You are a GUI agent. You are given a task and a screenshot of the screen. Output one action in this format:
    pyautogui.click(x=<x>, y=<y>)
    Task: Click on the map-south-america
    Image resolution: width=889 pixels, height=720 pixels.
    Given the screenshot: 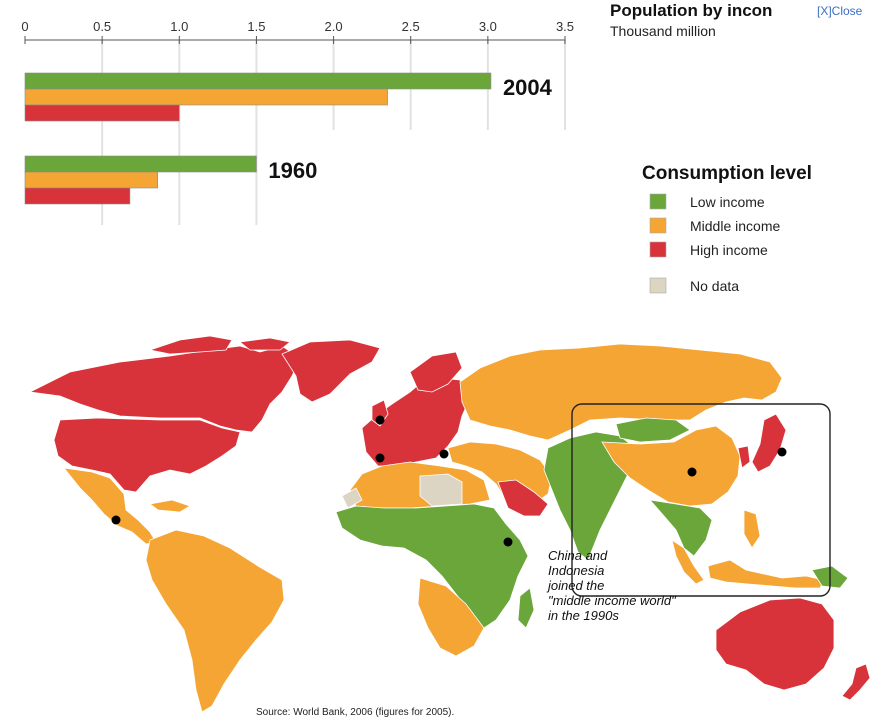 What is the action you would take?
    pyautogui.click(x=215, y=621)
    